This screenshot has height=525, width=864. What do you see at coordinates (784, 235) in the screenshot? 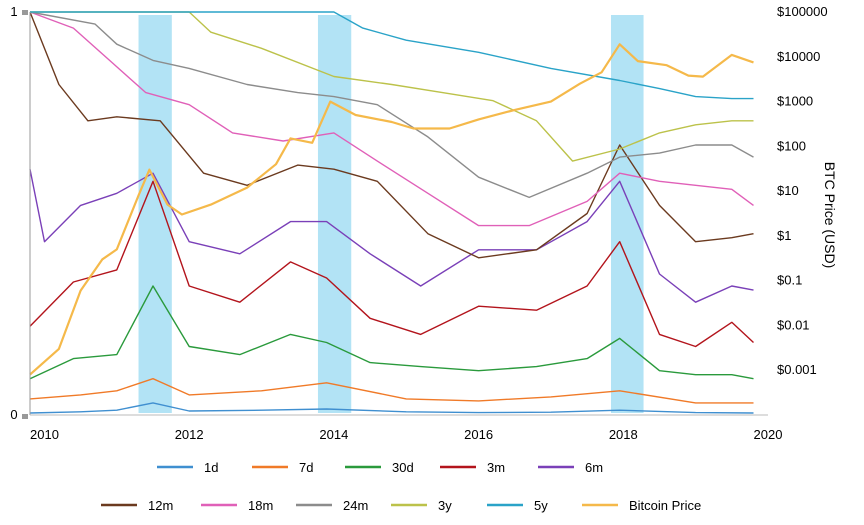
I see `right-tick-label: $1` at bounding box center [784, 235].